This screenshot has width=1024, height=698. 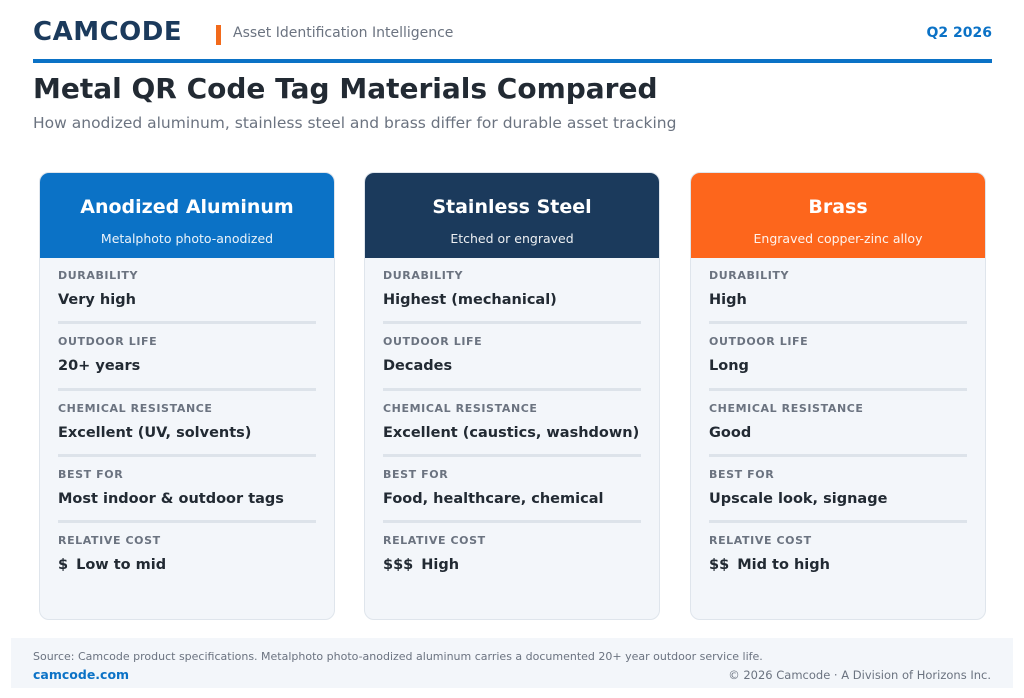 I want to click on spec-value: 20+ years, so click(x=99, y=366).